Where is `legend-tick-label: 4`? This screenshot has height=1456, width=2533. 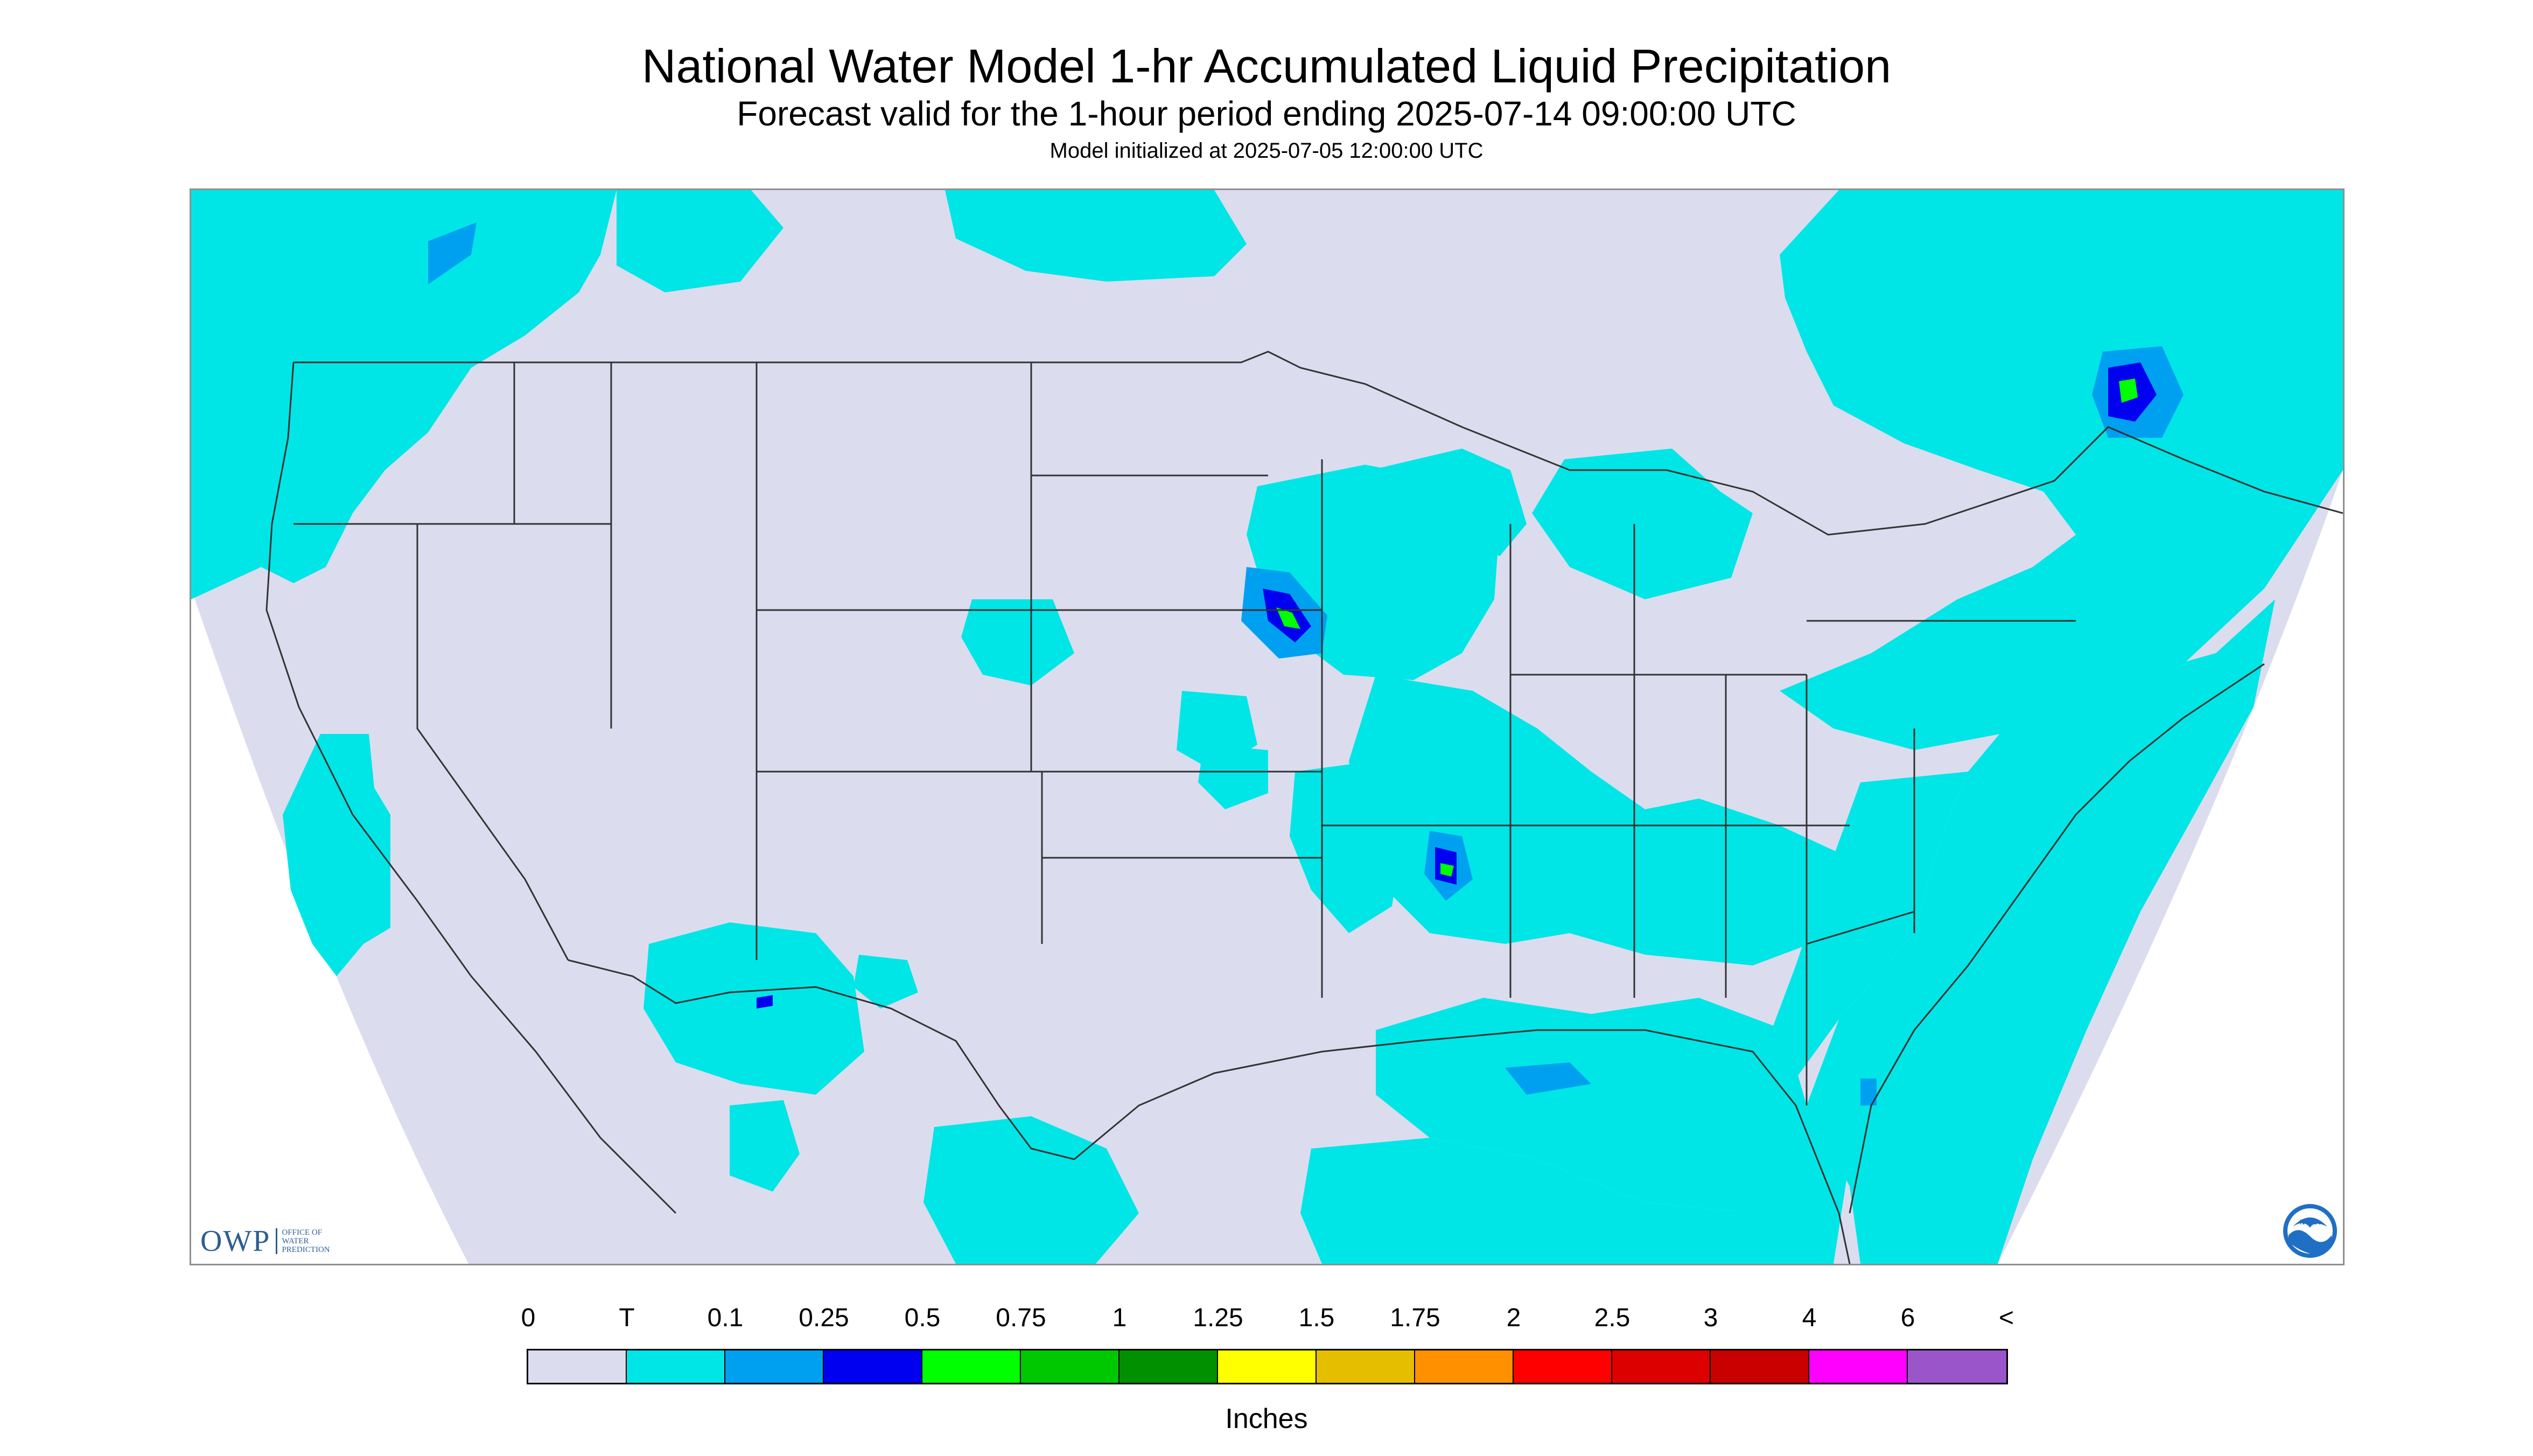 legend-tick-label: 4 is located at coordinates (1810, 1318).